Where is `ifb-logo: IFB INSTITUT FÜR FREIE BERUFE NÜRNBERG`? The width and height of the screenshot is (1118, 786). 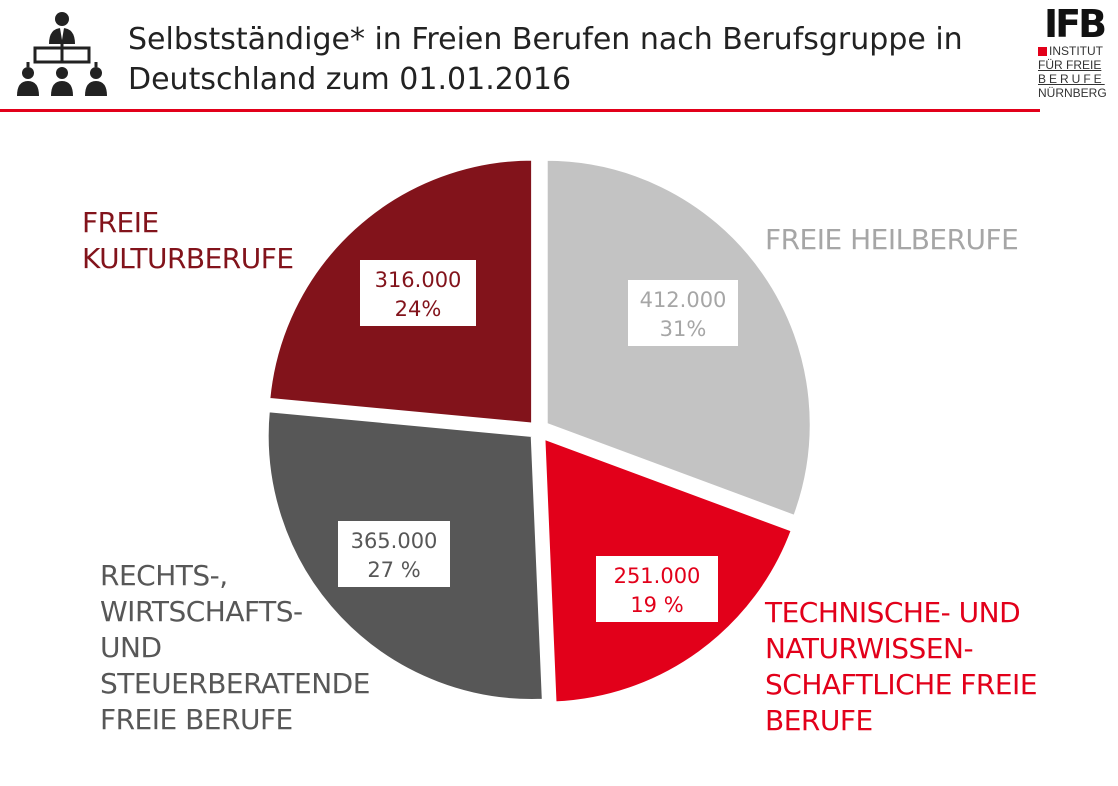 ifb-logo: IFB INSTITUT FÜR FREIE BERUFE NÜRNBERG is located at coordinates (1077, 60).